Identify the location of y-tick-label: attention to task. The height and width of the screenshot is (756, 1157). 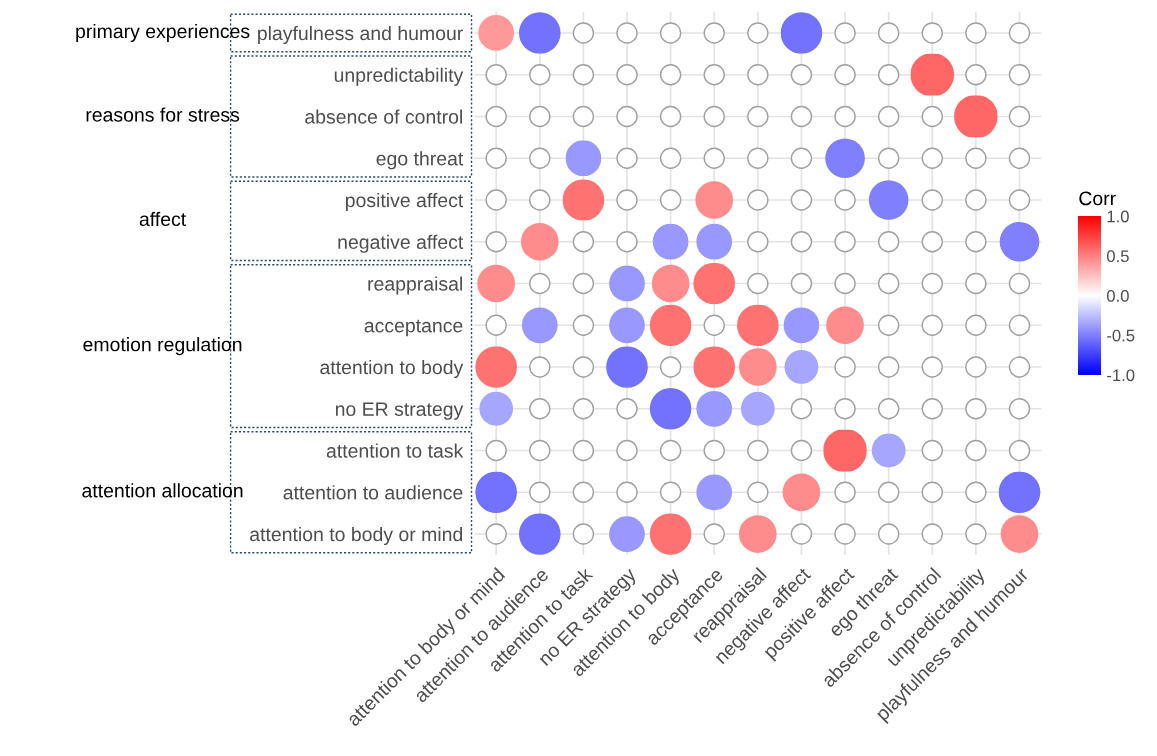
(395, 450).